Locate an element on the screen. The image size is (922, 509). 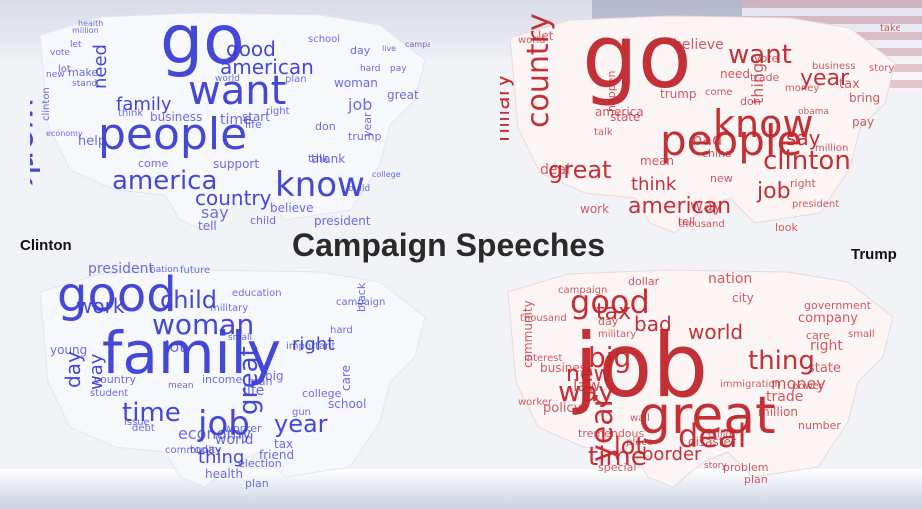
word-worker: worker is located at coordinates (243, 428).